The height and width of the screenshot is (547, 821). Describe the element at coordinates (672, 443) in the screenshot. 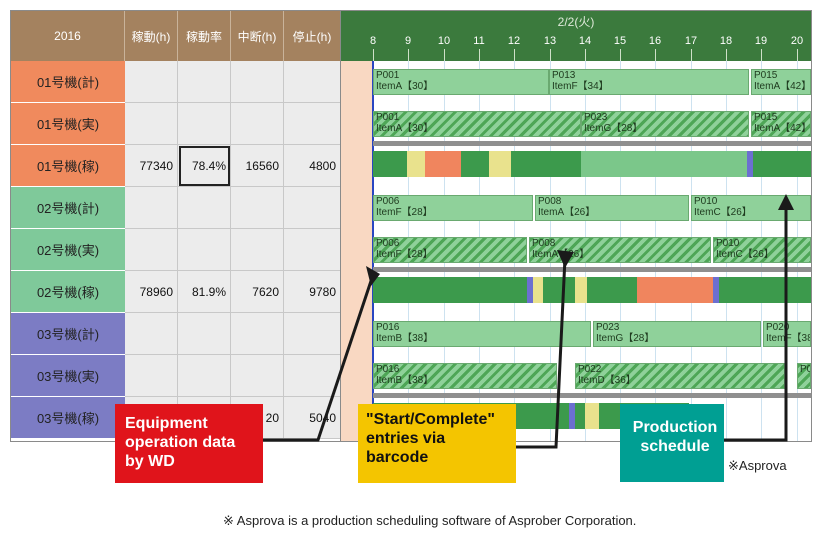

I see `schedule-callout: Production schedule` at that location.